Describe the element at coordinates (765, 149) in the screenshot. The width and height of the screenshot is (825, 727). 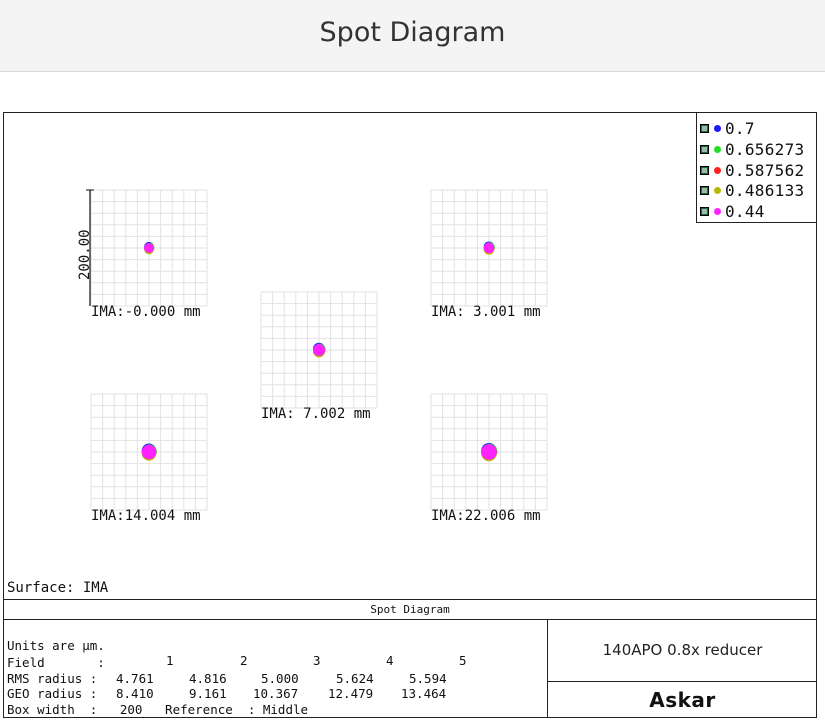
I see `legend-label: 0.656273` at that location.